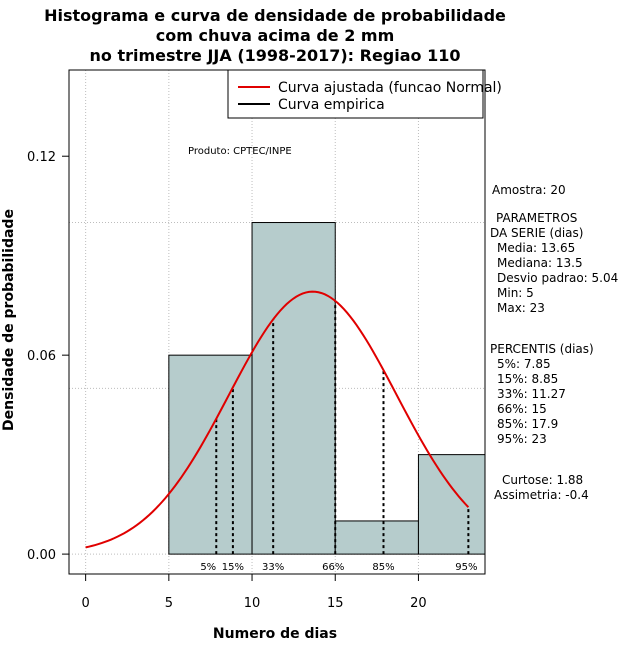 Image resolution: width=640 pixels, height=660 pixels. Describe the element at coordinates (515, 293) in the screenshot. I see `param-min: Min: 5` at that location.